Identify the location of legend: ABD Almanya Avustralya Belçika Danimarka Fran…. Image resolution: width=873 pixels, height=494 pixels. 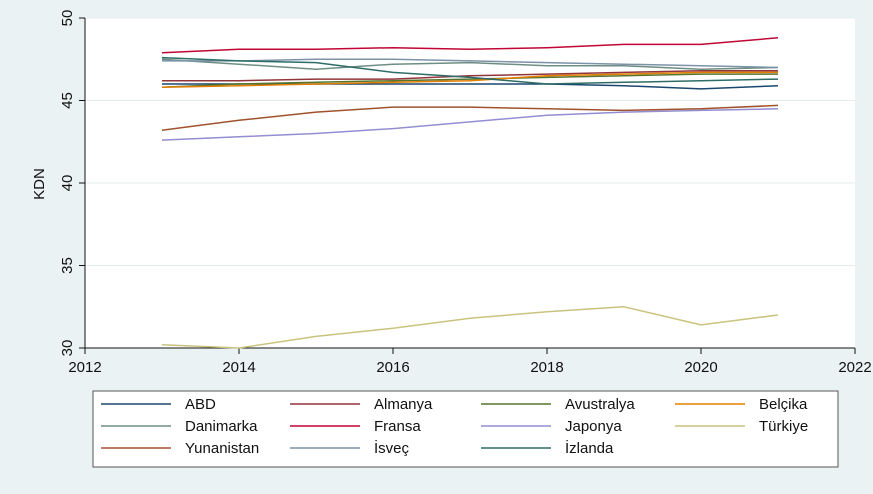
(454, 426).